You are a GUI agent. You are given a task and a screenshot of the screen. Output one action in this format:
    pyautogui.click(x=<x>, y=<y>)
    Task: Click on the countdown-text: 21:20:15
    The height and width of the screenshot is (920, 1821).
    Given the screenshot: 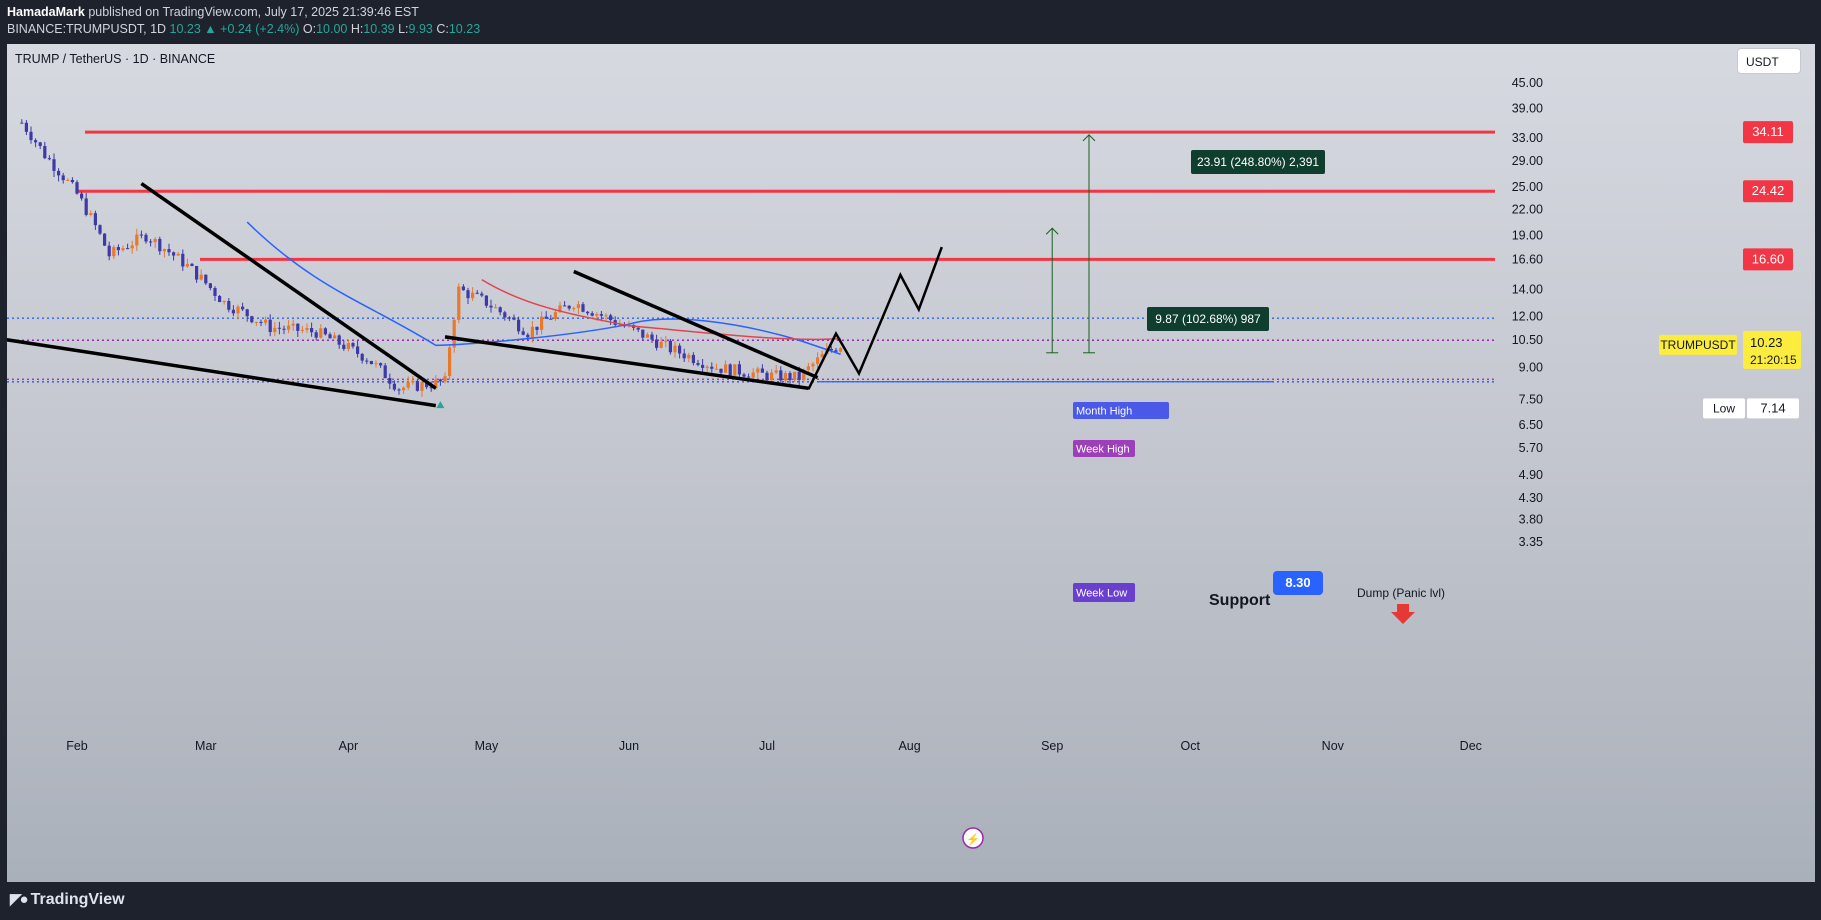 What is the action you would take?
    pyautogui.click(x=1773, y=360)
    